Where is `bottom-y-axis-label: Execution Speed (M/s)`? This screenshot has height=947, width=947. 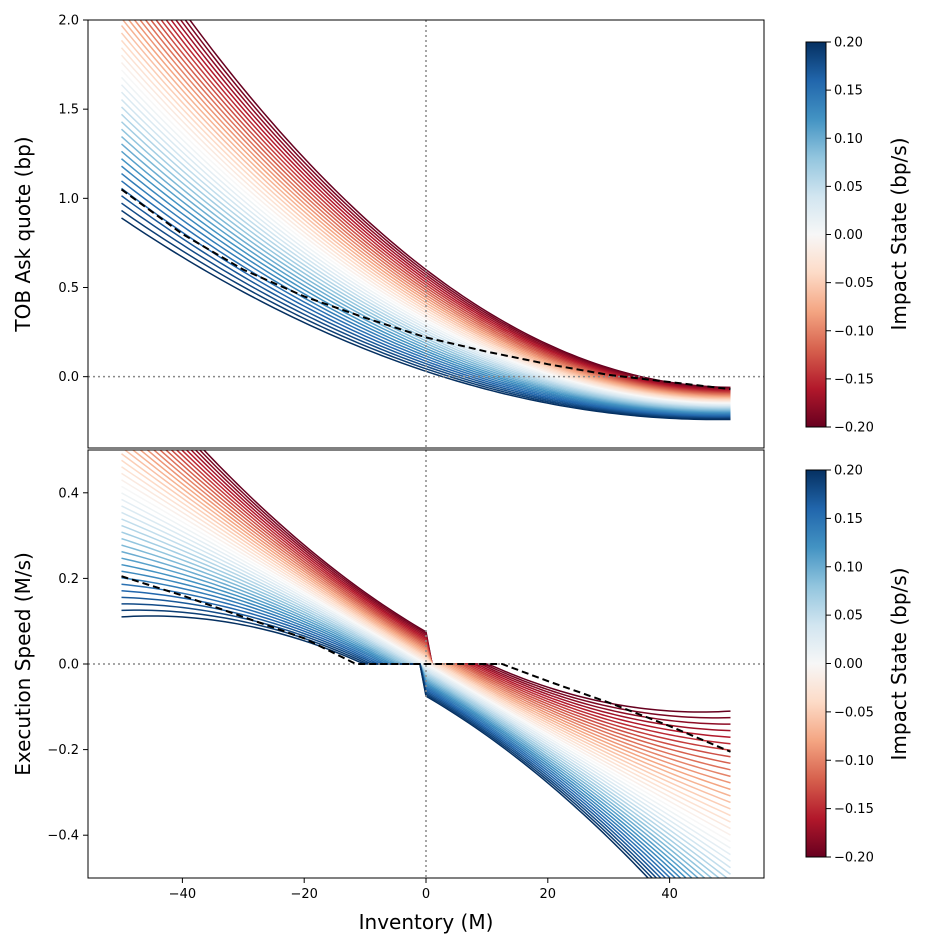 bottom-y-axis-label: Execution Speed (M/s) is located at coordinates (23, 664).